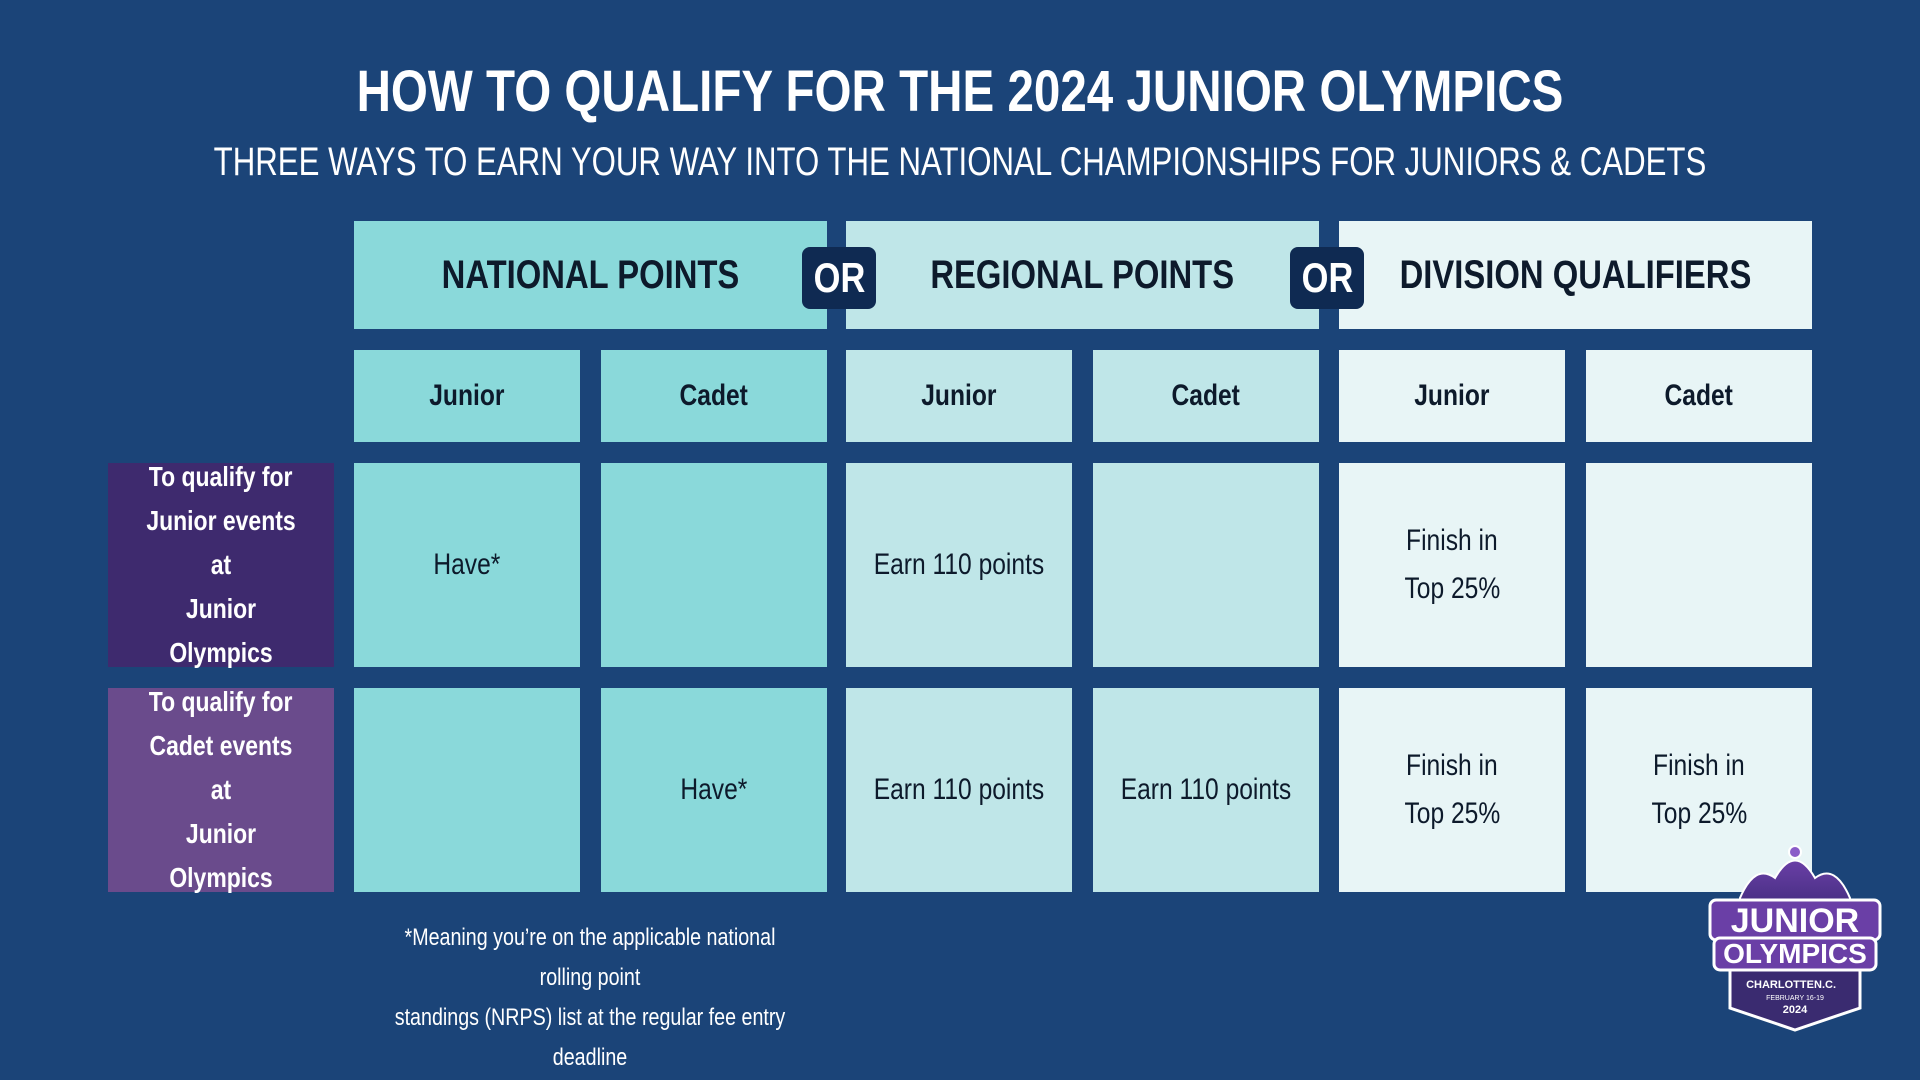  What do you see at coordinates (1327, 278) in the screenshot?
I see `or-badge-2: OR` at bounding box center [1327, 278].